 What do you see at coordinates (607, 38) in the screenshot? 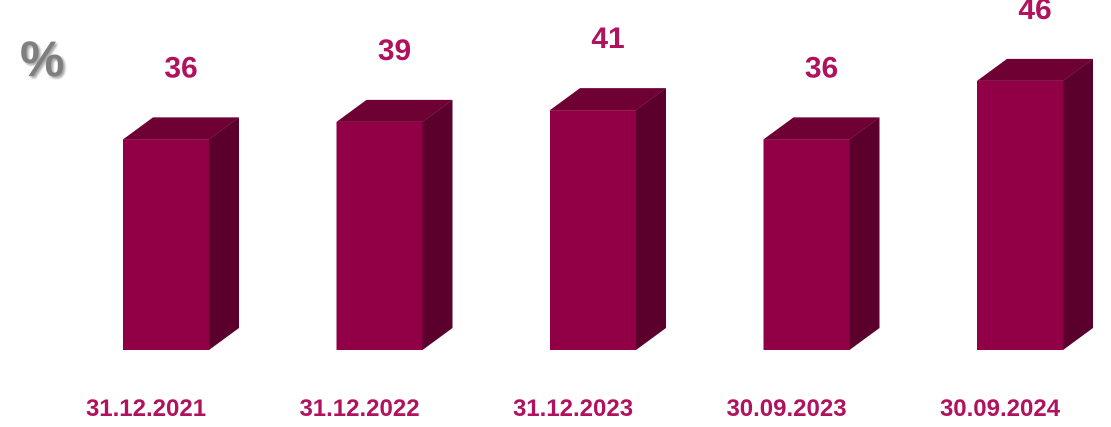
I see `data-label: 41` at bounding box center [607, 38].